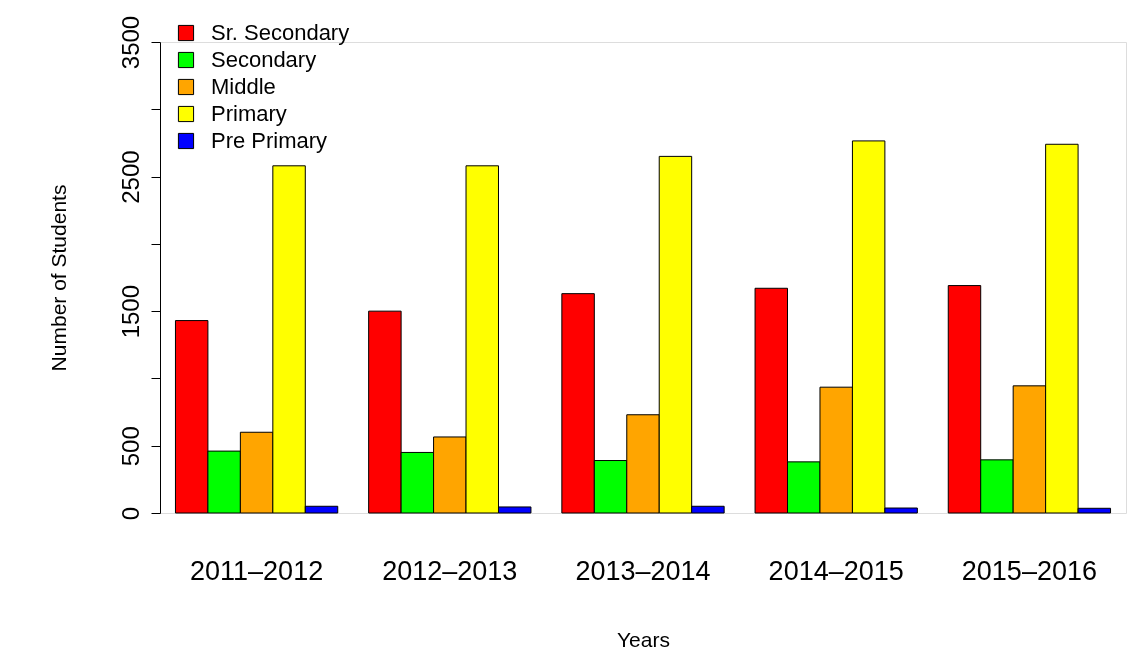  I want to click on y-tick-label: 1500, so click(130, 311).